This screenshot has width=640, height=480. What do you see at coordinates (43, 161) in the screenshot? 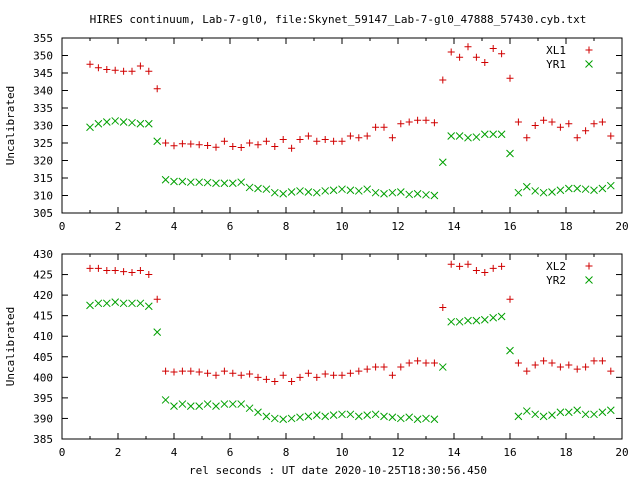
I see `y-tick-label: 320` at bounding box center [43, 161].